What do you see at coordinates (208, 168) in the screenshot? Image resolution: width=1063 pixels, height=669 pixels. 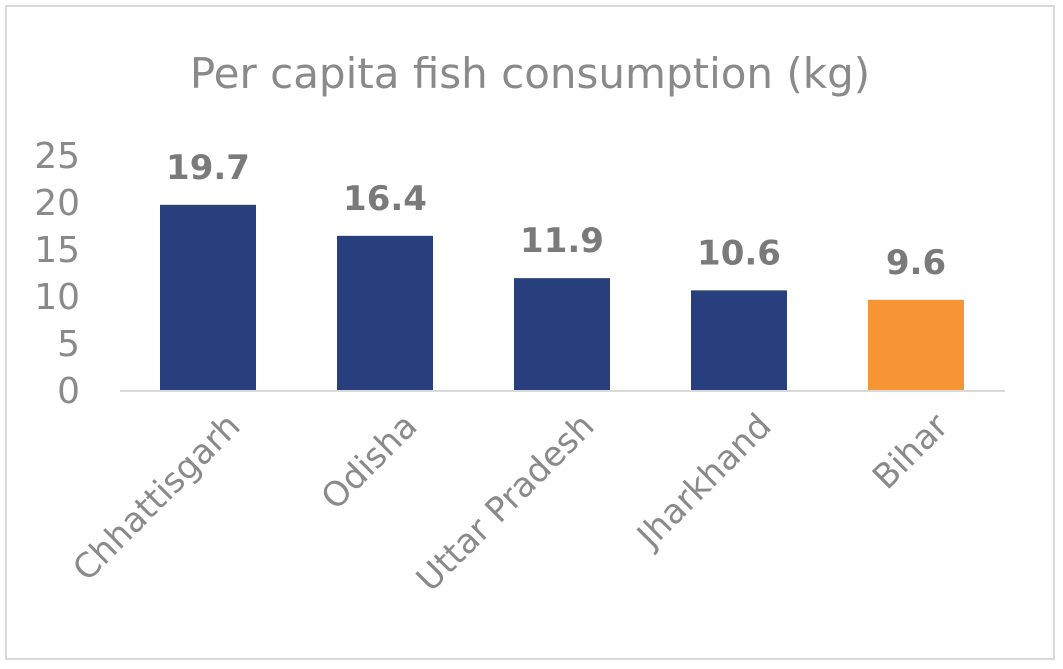 I see `data-label: 19.7` at bounding box center [208, 168].